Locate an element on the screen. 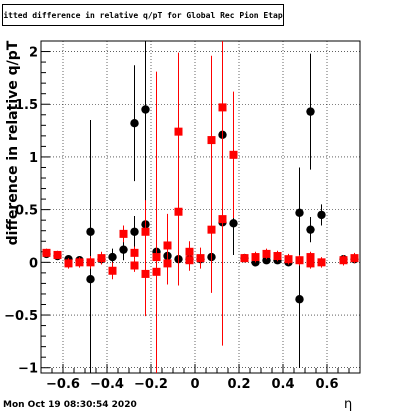 The image size is (400, 414). y-tick-label: −0.5 is located at coordinates (21, 316).